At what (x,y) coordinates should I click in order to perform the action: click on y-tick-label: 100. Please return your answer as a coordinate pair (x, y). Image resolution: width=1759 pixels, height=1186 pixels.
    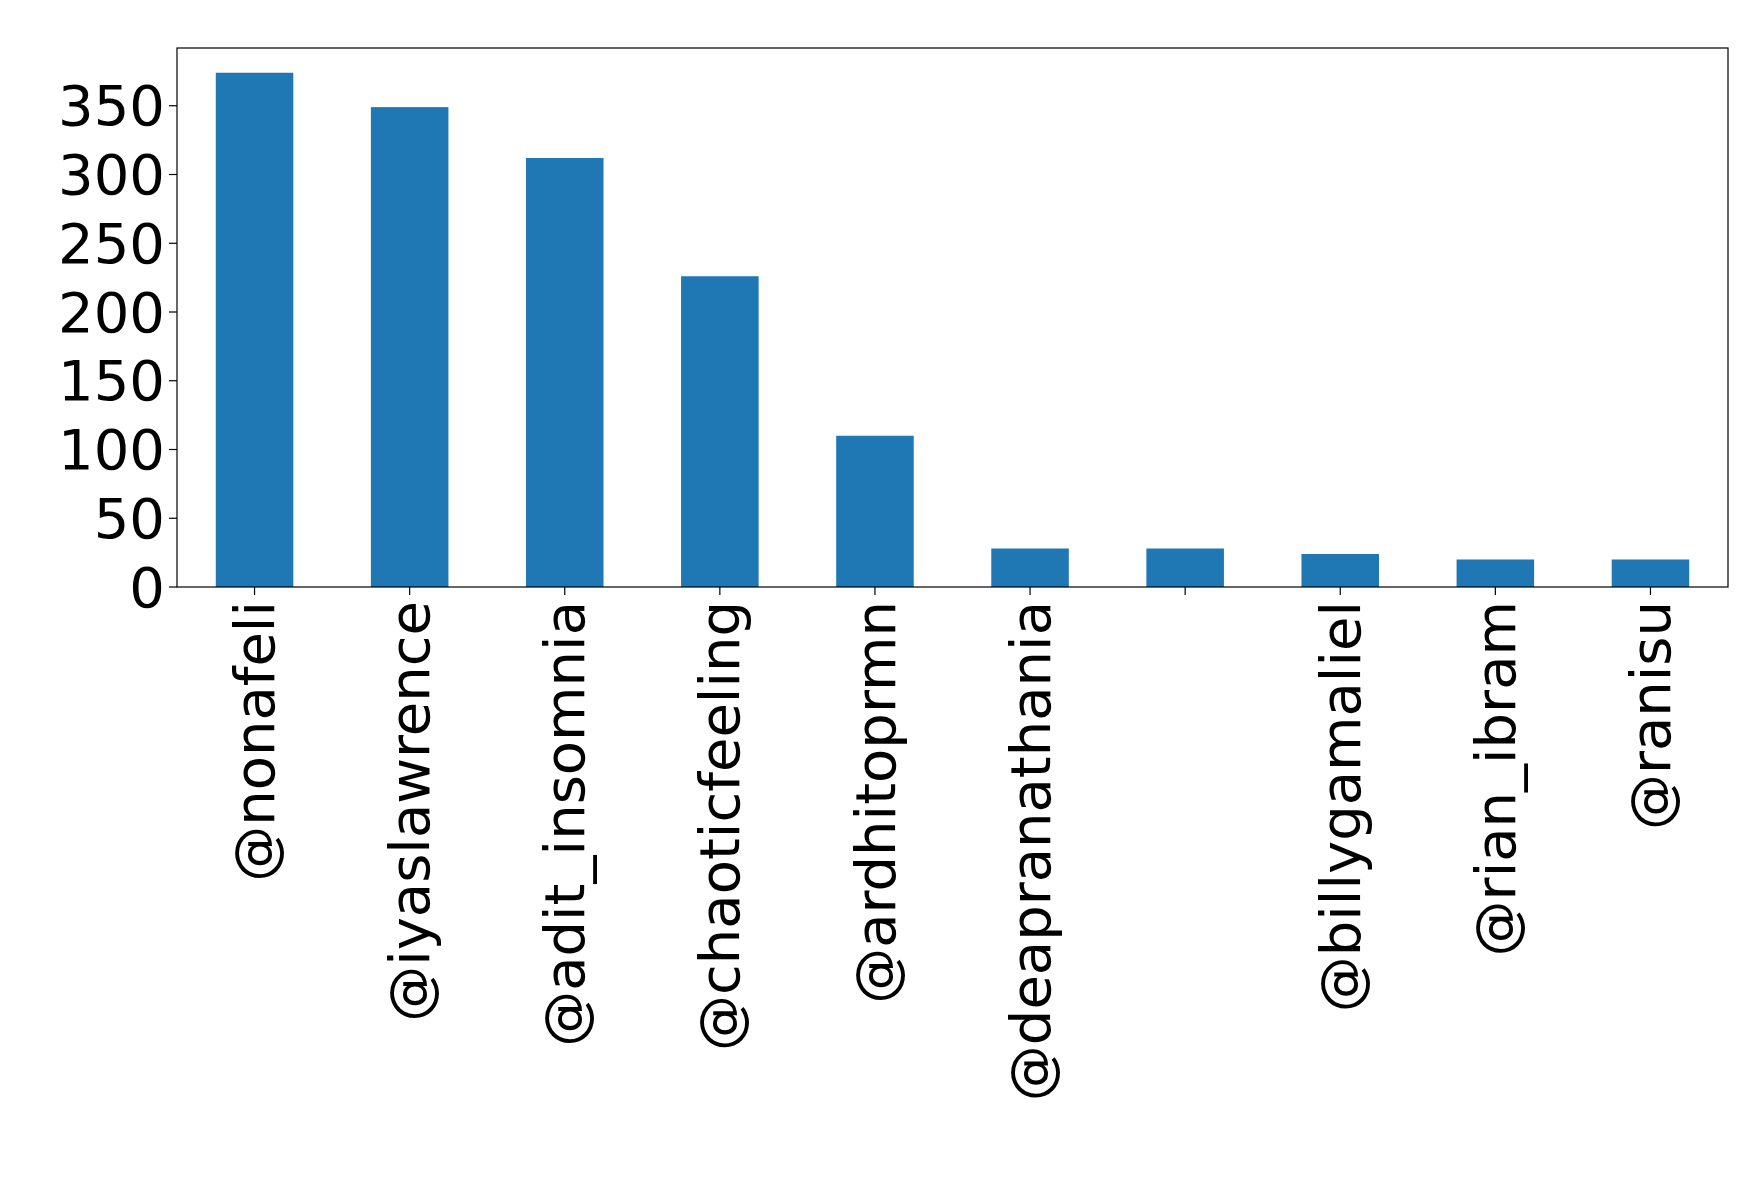
    Looking at the image, I should click on (111, 450).